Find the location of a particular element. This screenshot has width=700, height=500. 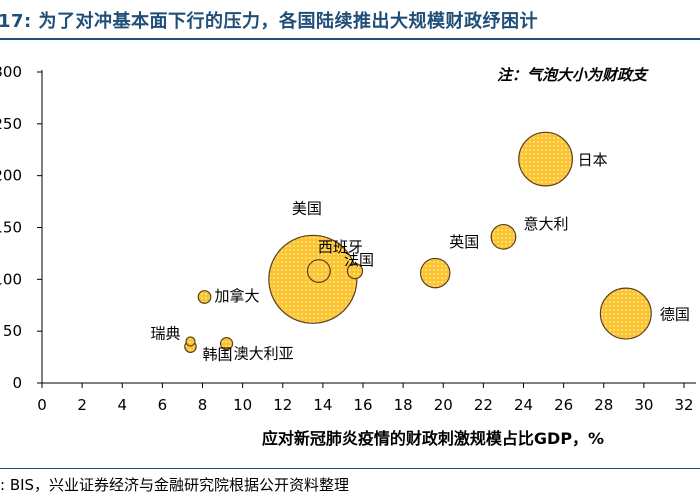

bubble-label: 韩国 is located at coordinates (217, 355).